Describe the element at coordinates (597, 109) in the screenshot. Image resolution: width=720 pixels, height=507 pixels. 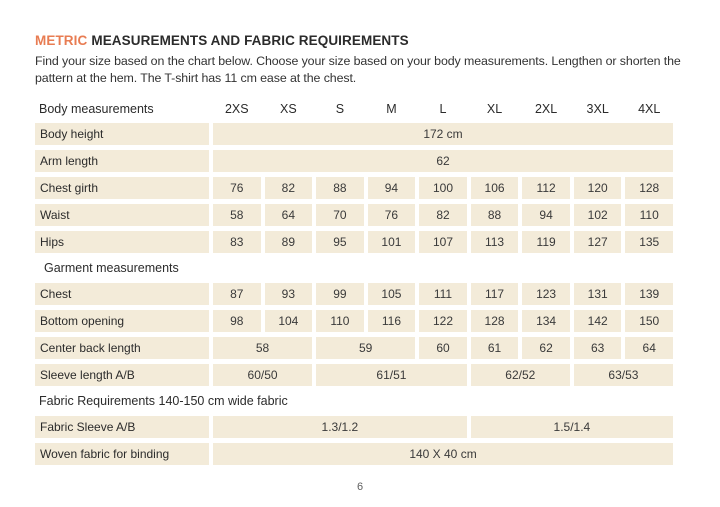
I see `size-column-header: 3XL` at that location.